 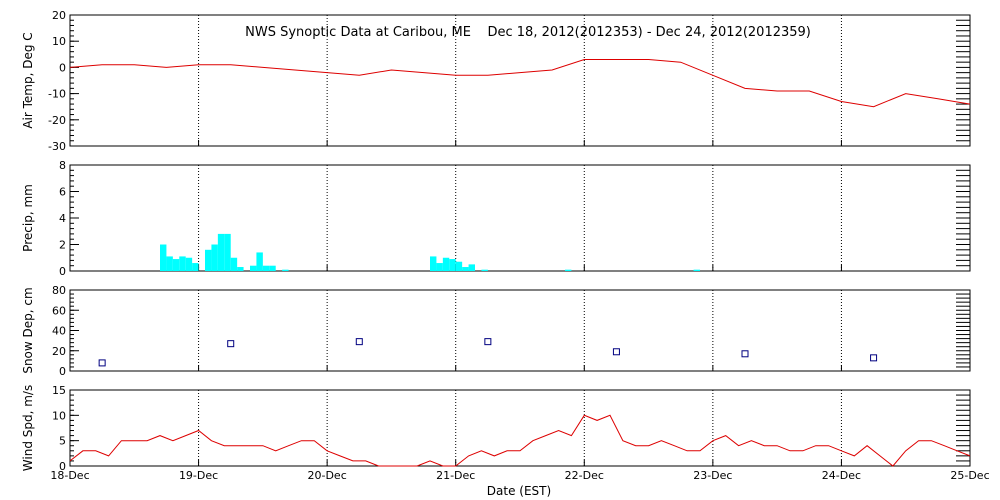 What do you see at coordinates (59, 290) in the screenshot?
I see `y-tick-label: 80` at bounding box center [59, 290].